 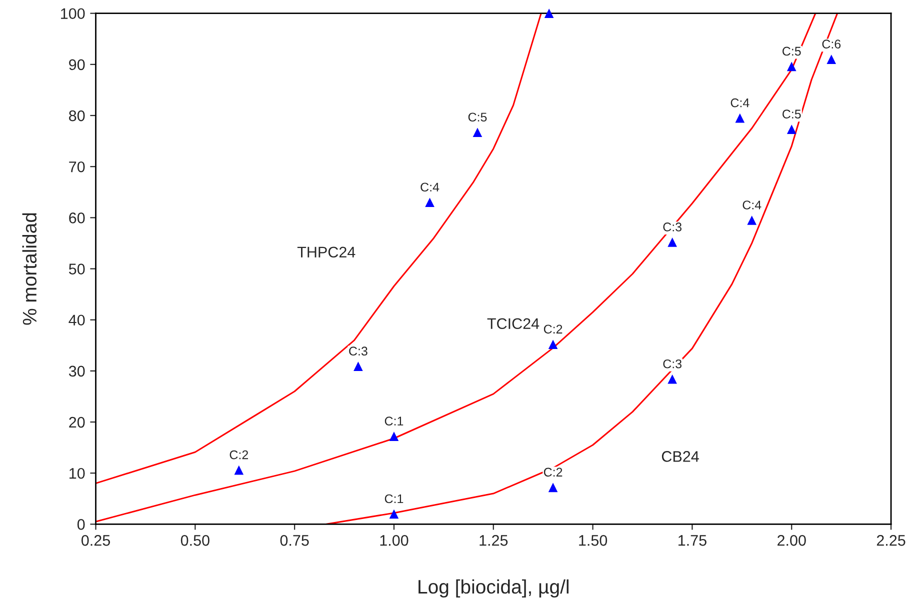 What do you see at coordinates (76, 269) in the screenshot?
I see `y-tick-label: 50` at bounding box center [76, 269].